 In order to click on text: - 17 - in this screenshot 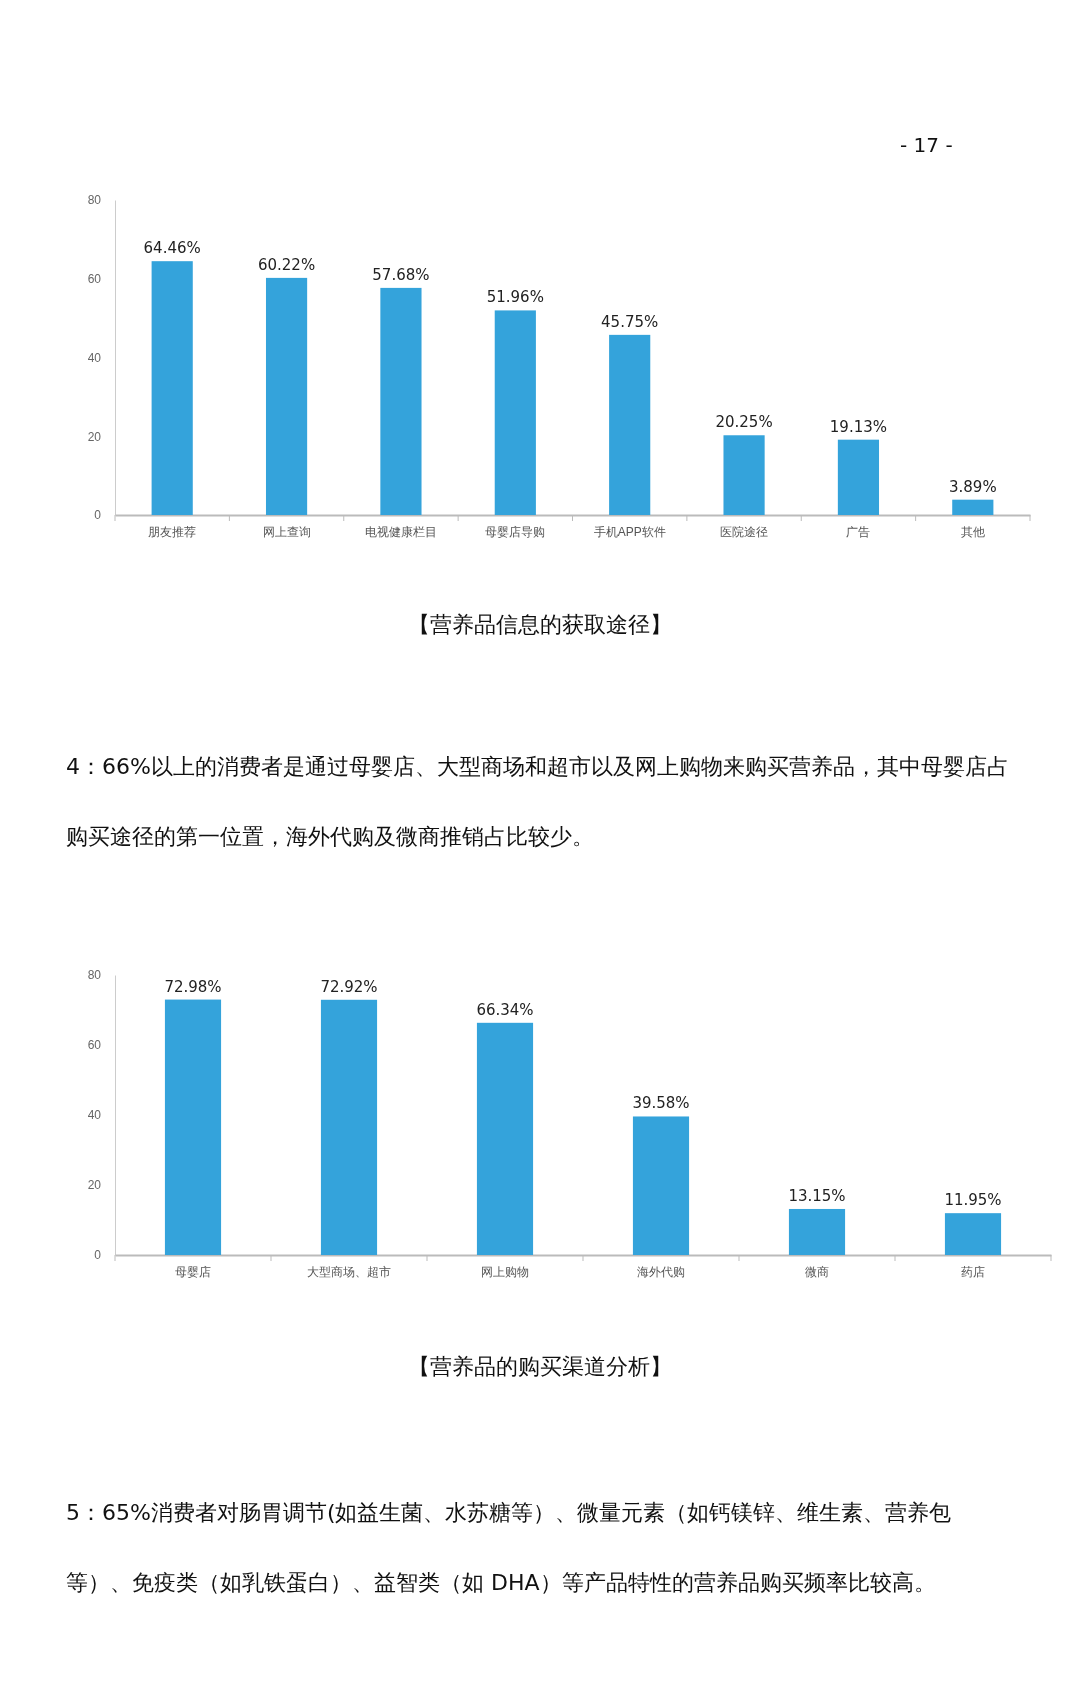, I will do `click(927, 145)`.